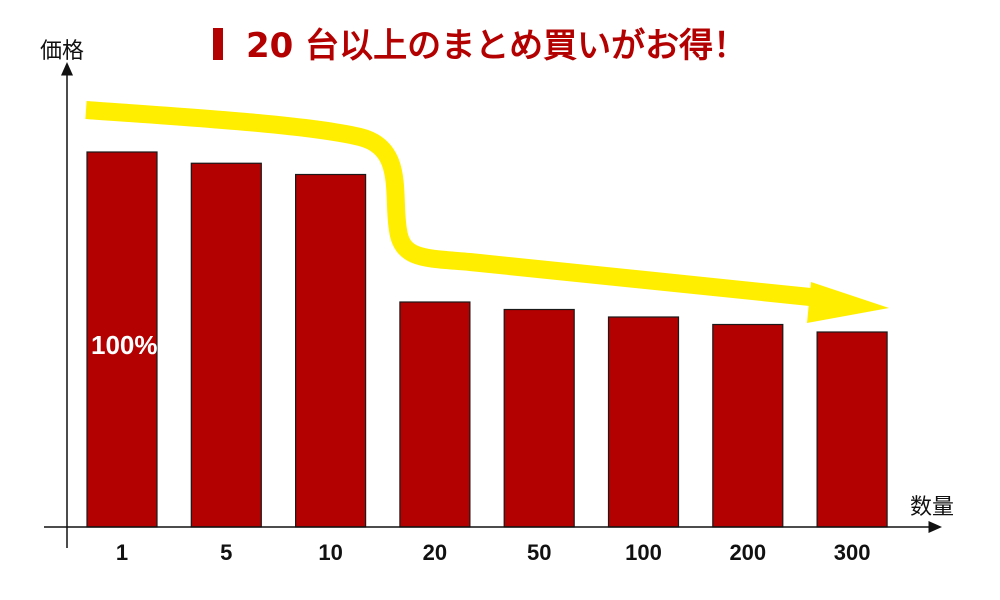  What do you see at coordinates (643, 552) in the screenshot?
I see `x-tick-label-100: 100` at bounding box center [643, 552].